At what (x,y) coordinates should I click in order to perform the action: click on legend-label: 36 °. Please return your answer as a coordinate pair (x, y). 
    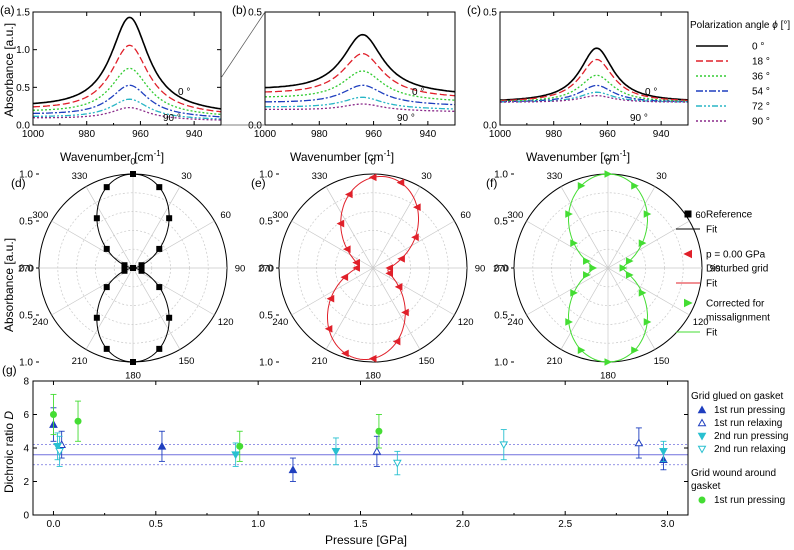
    Looking at the image, I should click on (761, 77).